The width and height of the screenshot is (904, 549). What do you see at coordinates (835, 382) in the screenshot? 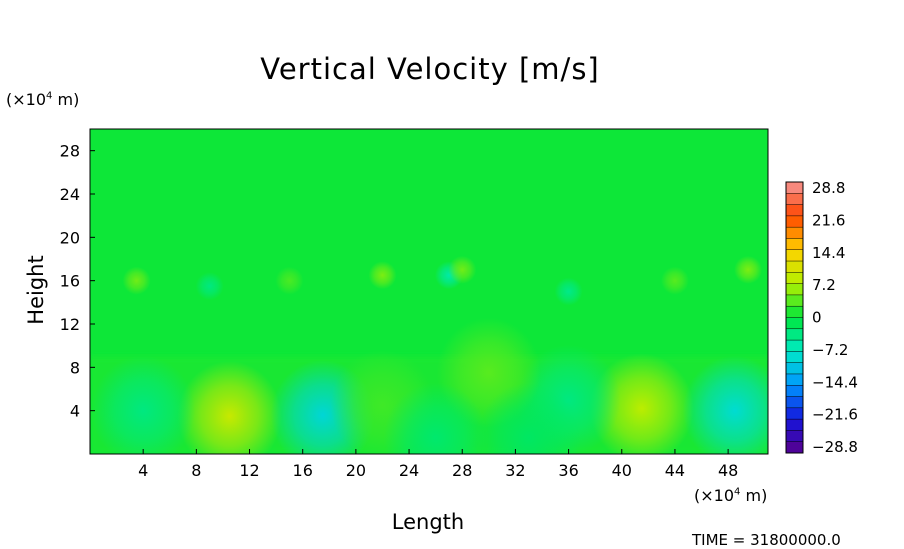
I see `colorbar-tick-label: −14.4` at bounding box center [835, 382].